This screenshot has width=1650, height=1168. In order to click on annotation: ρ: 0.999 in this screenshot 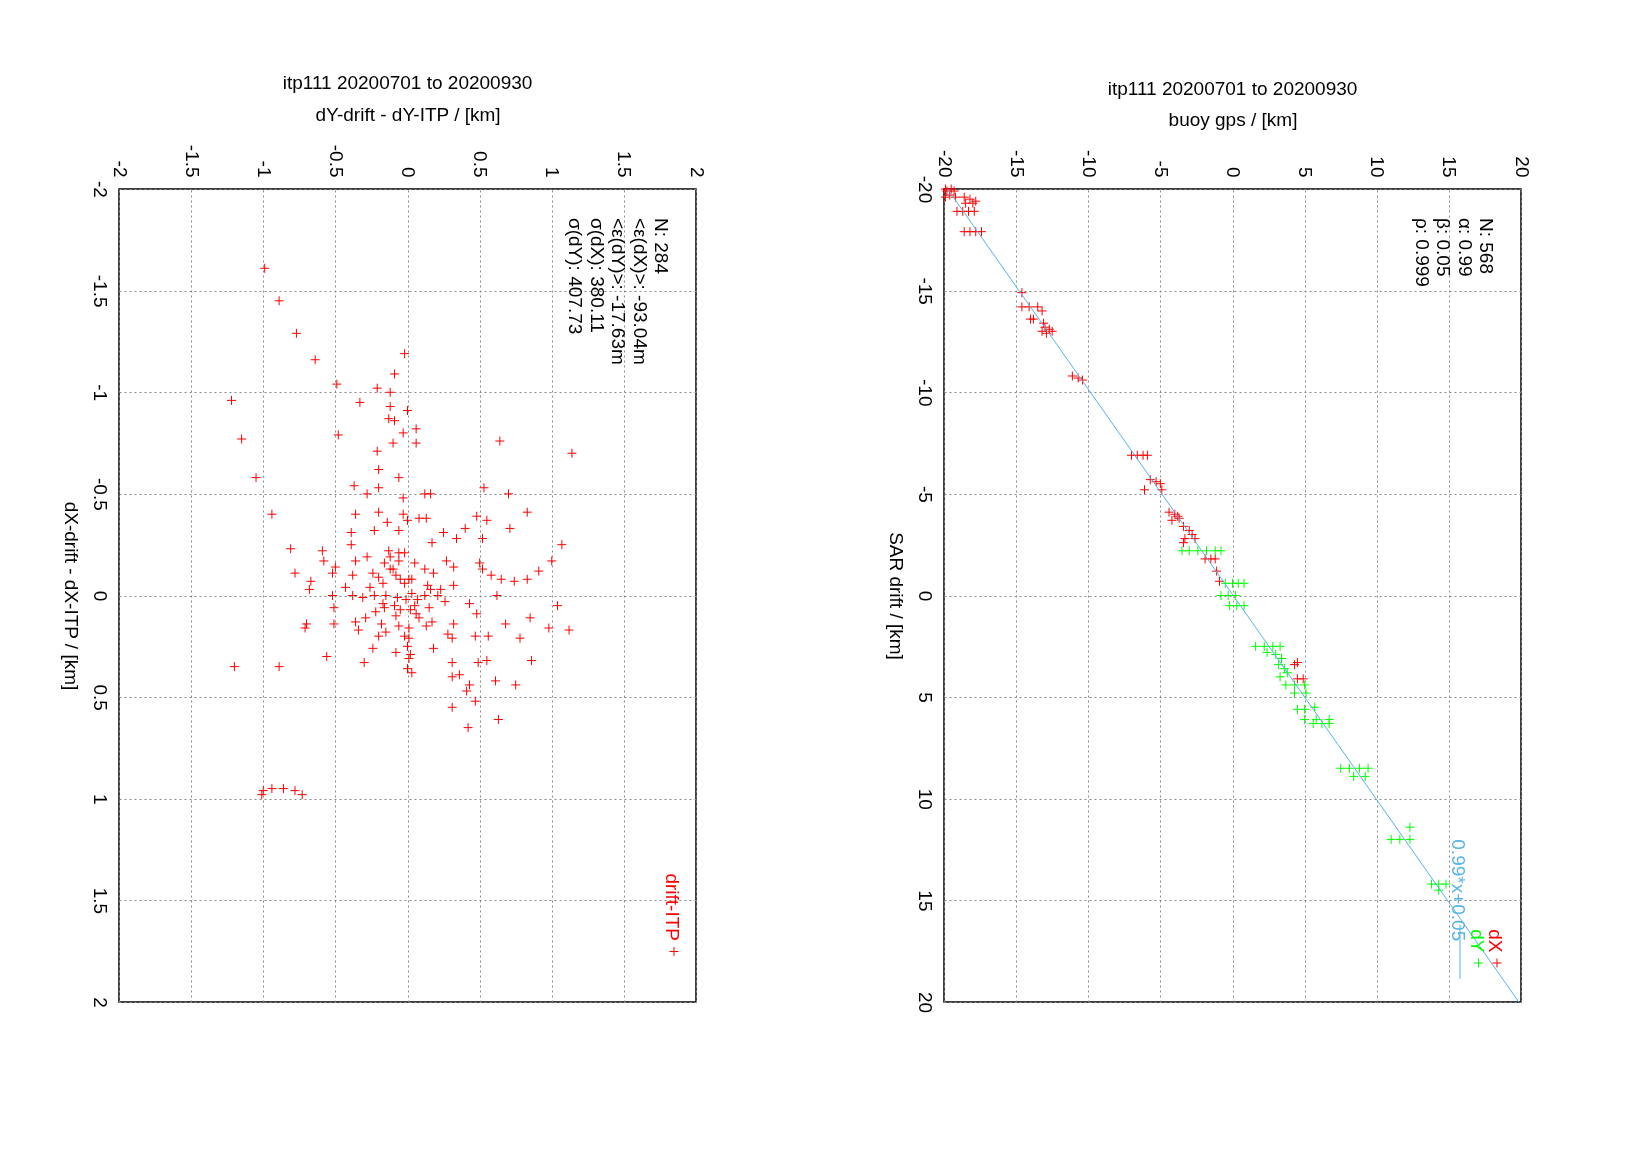, I will do `click(1422, 252)`.